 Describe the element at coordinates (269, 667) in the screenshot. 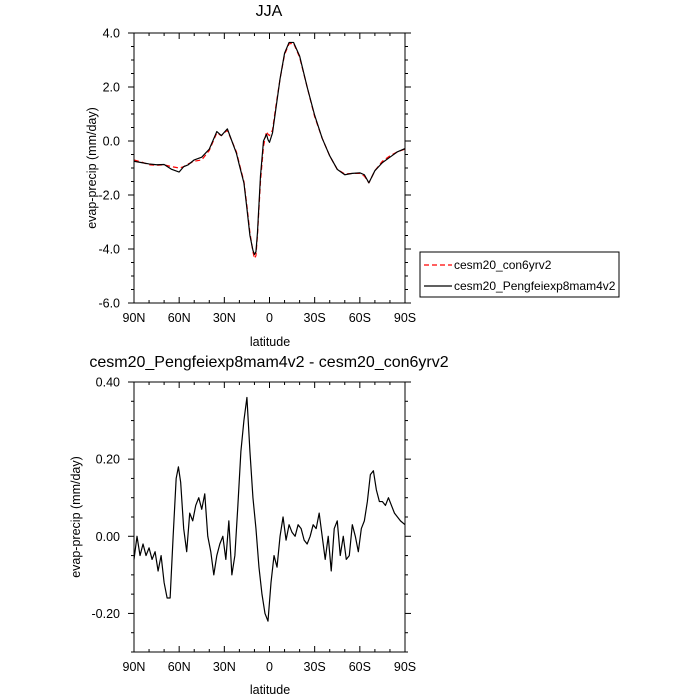

I see `bottom-x-tick-label: 0` at that location.